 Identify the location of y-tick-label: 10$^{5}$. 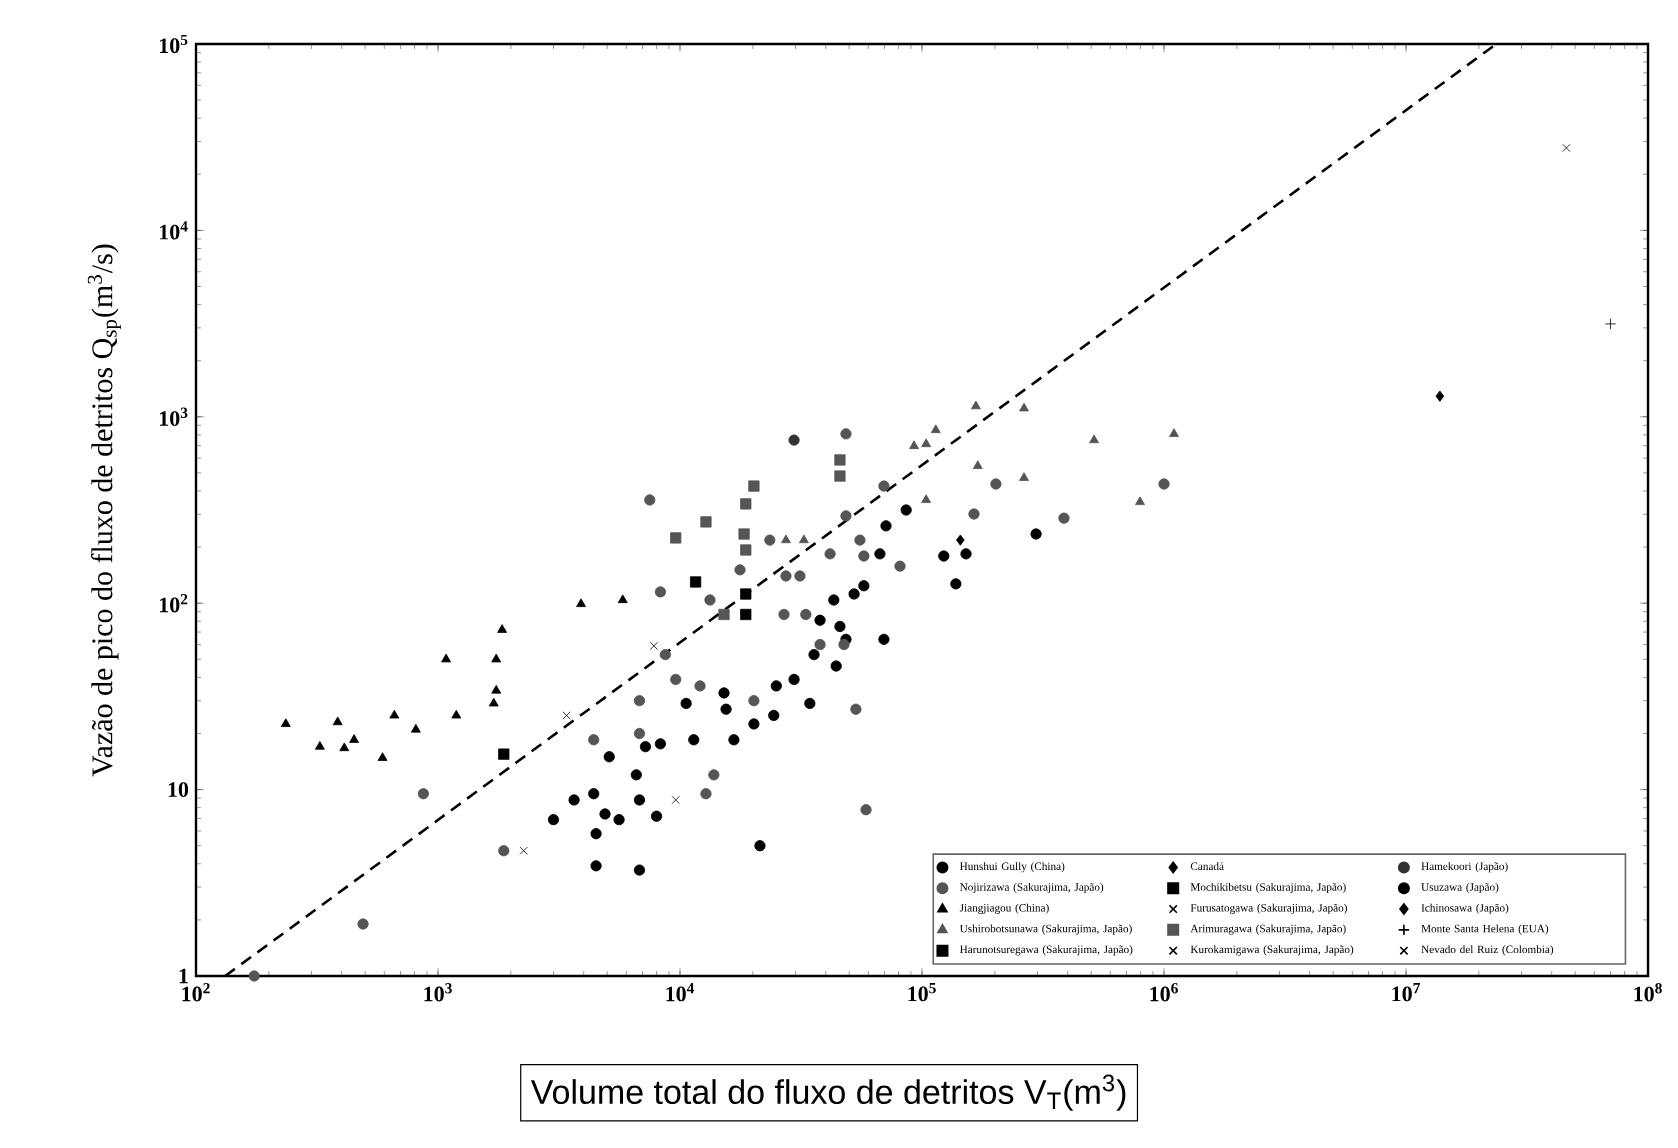
(174, 44).